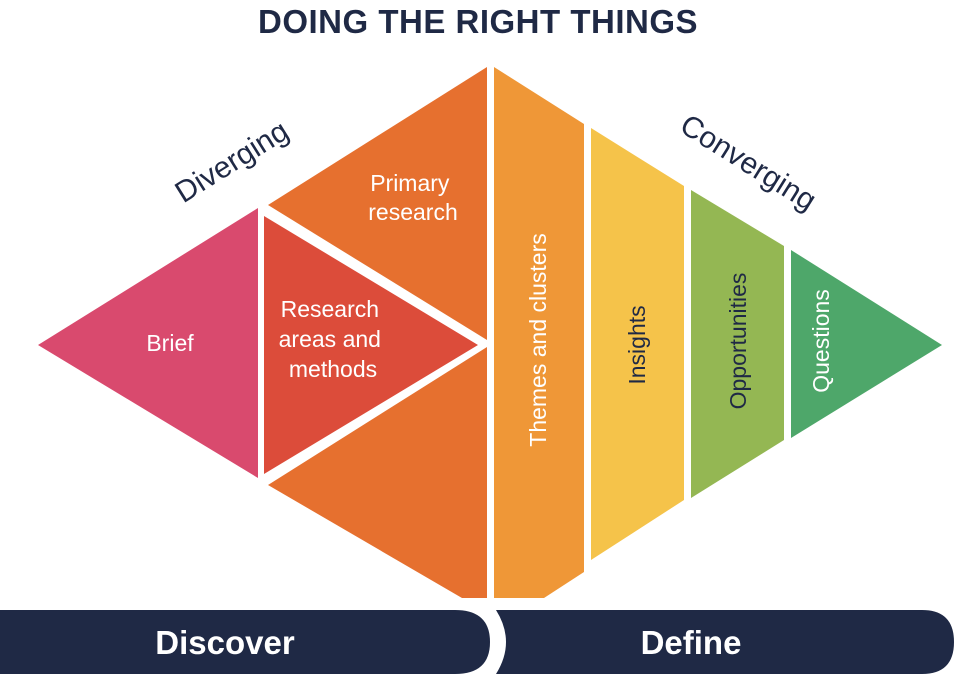 The width and height of the screenshot is (956, 690). What do you see at coordinates (821, 341) in the screenshot?
I see `questions-label: Questions` at bounding box center [821, 341].